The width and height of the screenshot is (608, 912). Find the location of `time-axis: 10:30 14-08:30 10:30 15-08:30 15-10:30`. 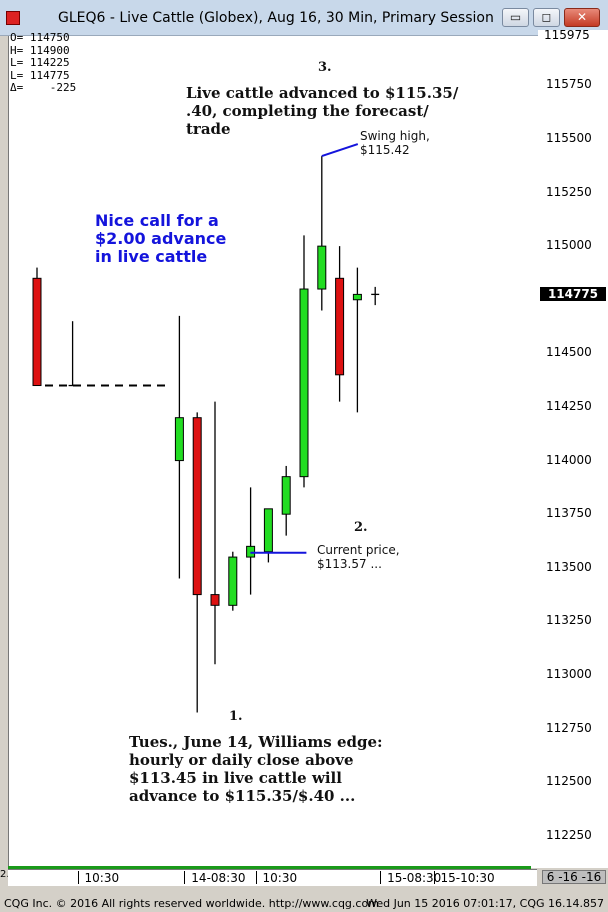

time-axis: 10:30 14-08:30 10:30 15-08:30 15-10:30 is located at coordinates (272, 877).